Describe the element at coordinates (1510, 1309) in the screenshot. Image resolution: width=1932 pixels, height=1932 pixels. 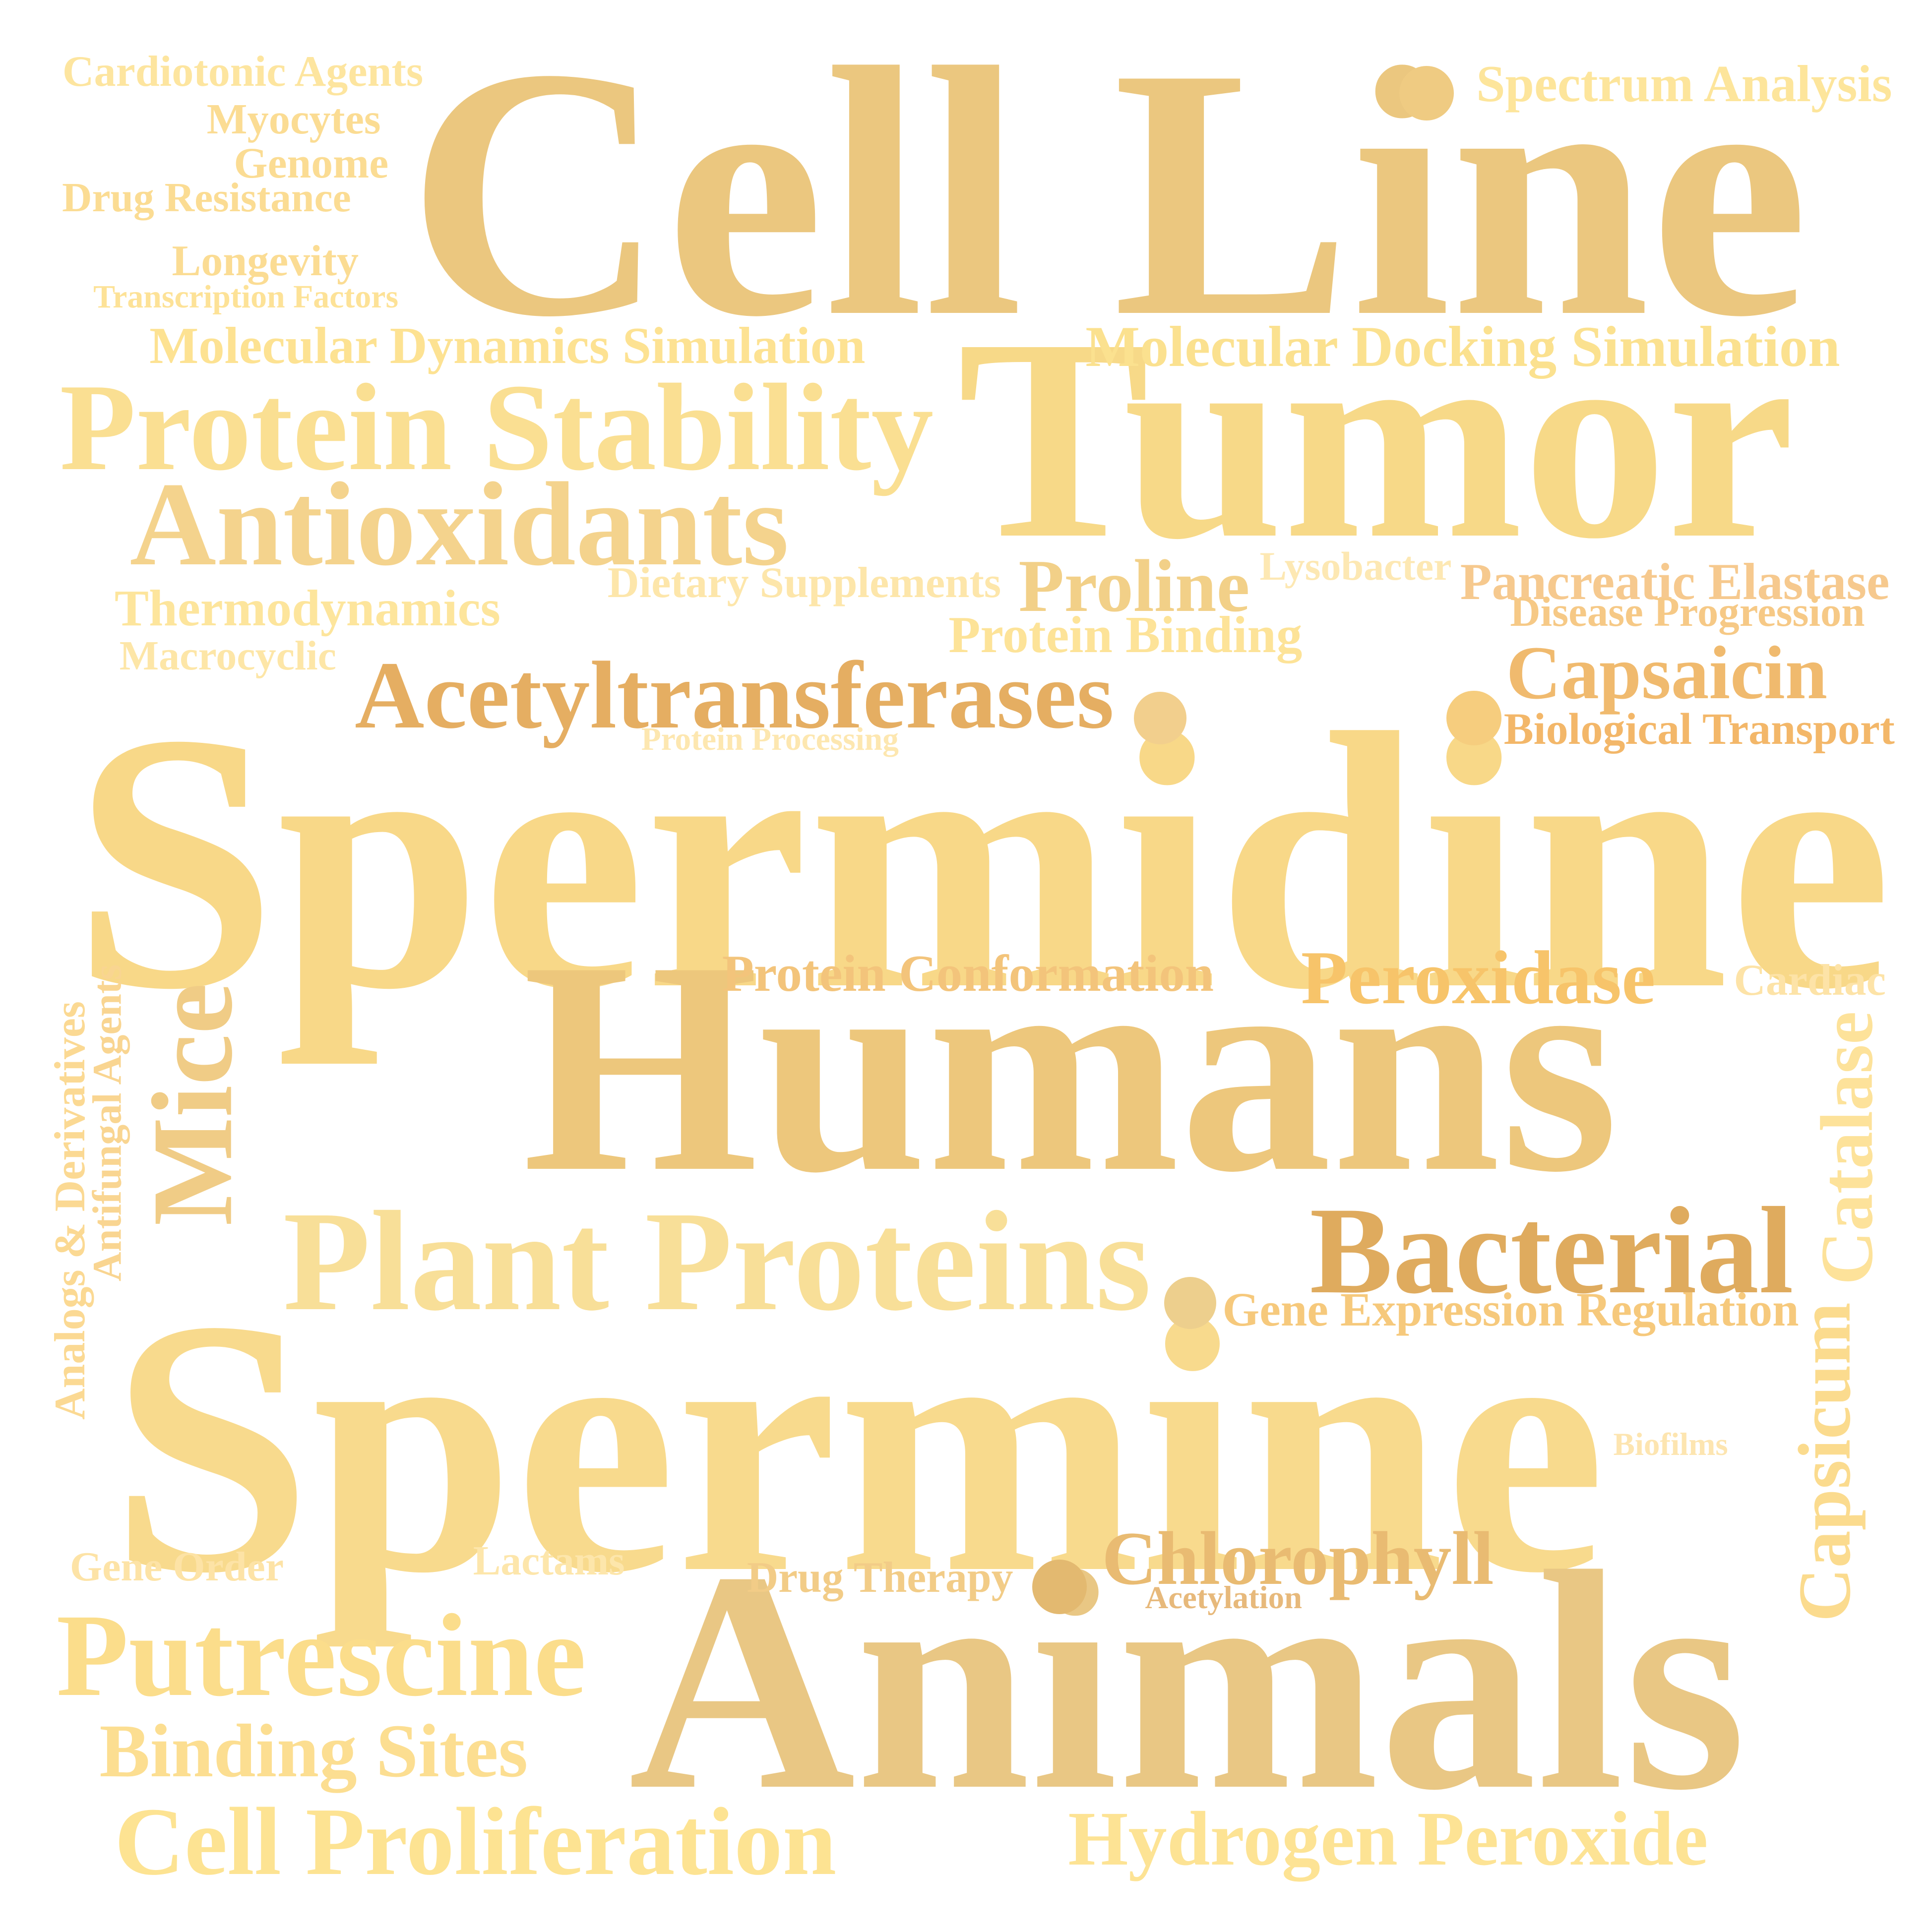
I see `word-gene-expression-regulation: Gene Expression Regulation` at that location.